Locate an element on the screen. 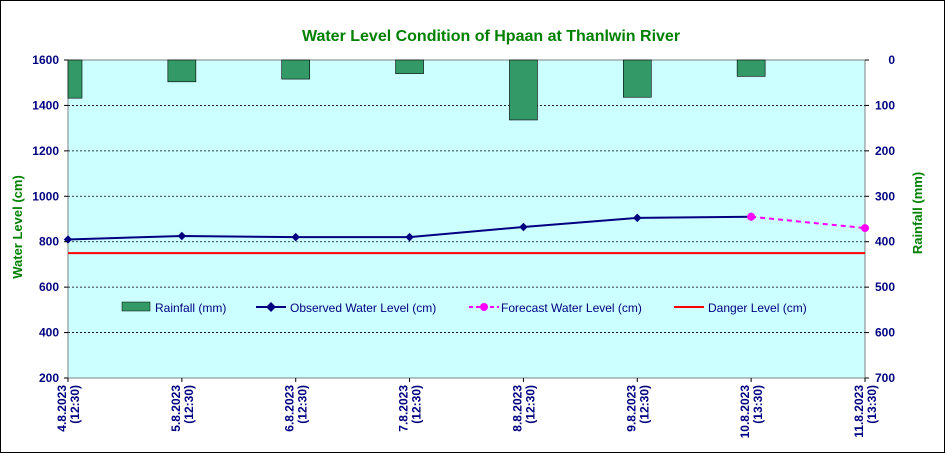 The width and height of the screenshot is (945, 453). x-tick-label: 6.8.2023 (12:30) is located at coordinates (296, 408).